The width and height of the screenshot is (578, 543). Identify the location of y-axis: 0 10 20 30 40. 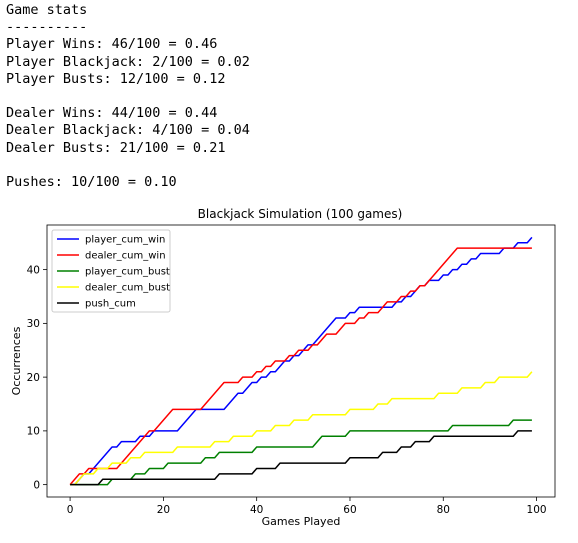
(37, 377).